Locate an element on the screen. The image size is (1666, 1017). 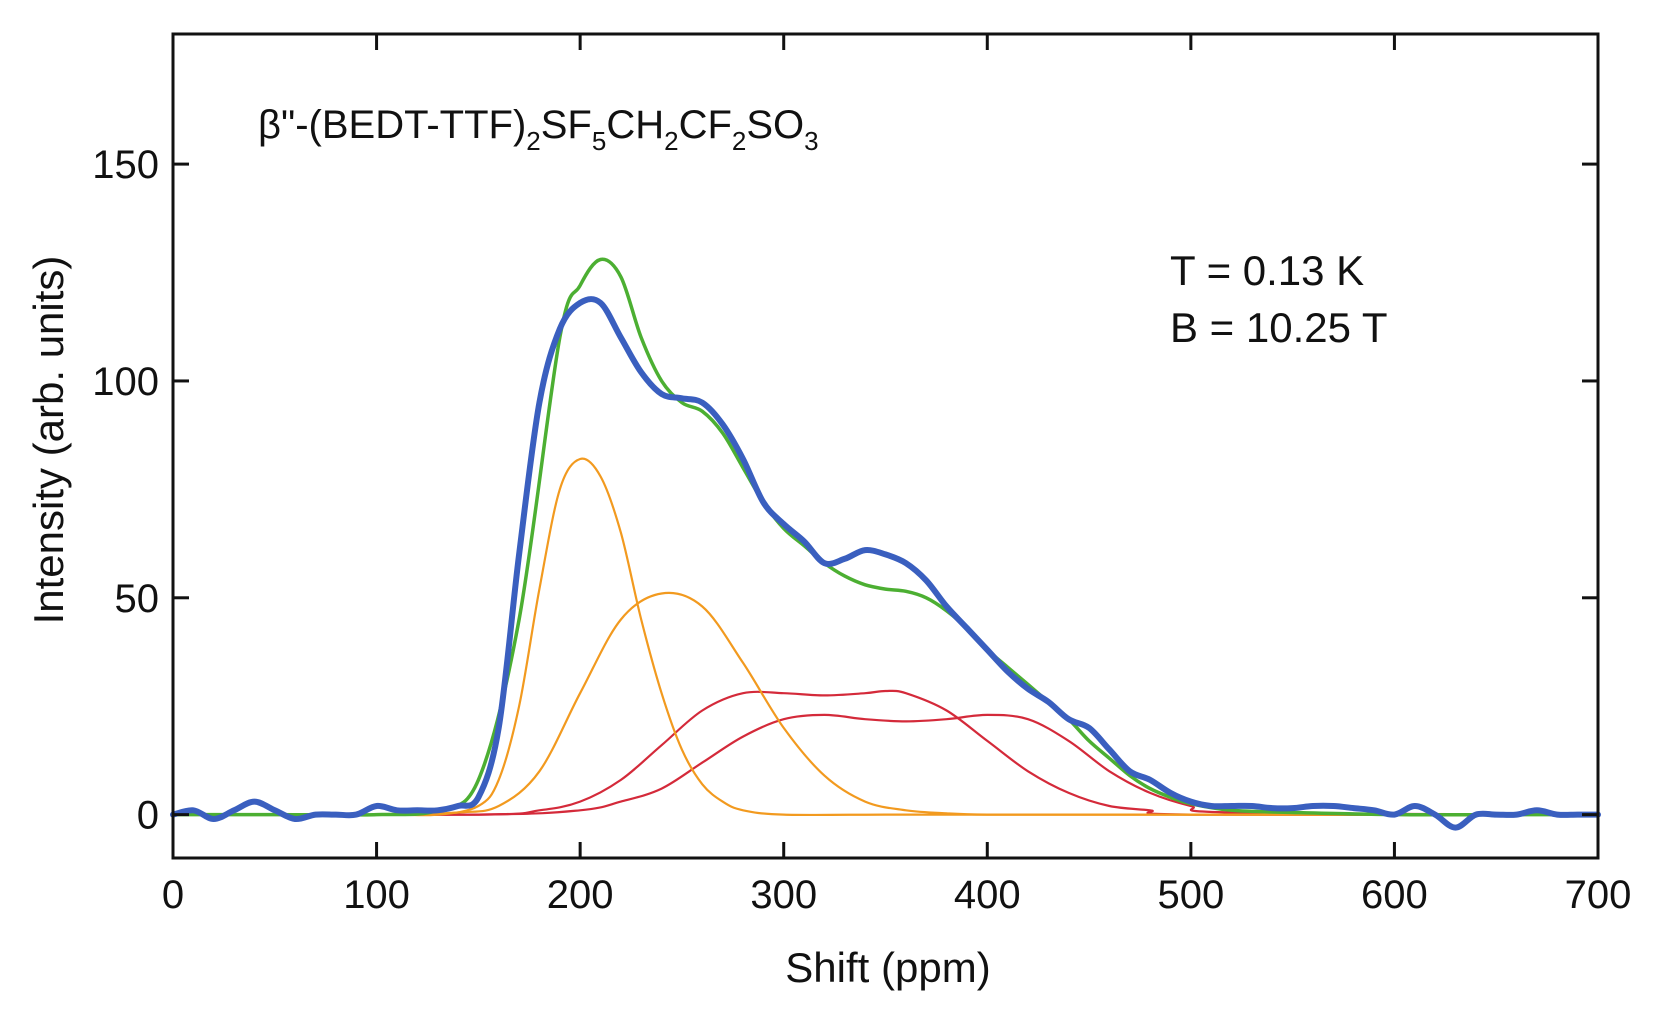
y-tick-label: 50 is located at coordinates (137, 599).